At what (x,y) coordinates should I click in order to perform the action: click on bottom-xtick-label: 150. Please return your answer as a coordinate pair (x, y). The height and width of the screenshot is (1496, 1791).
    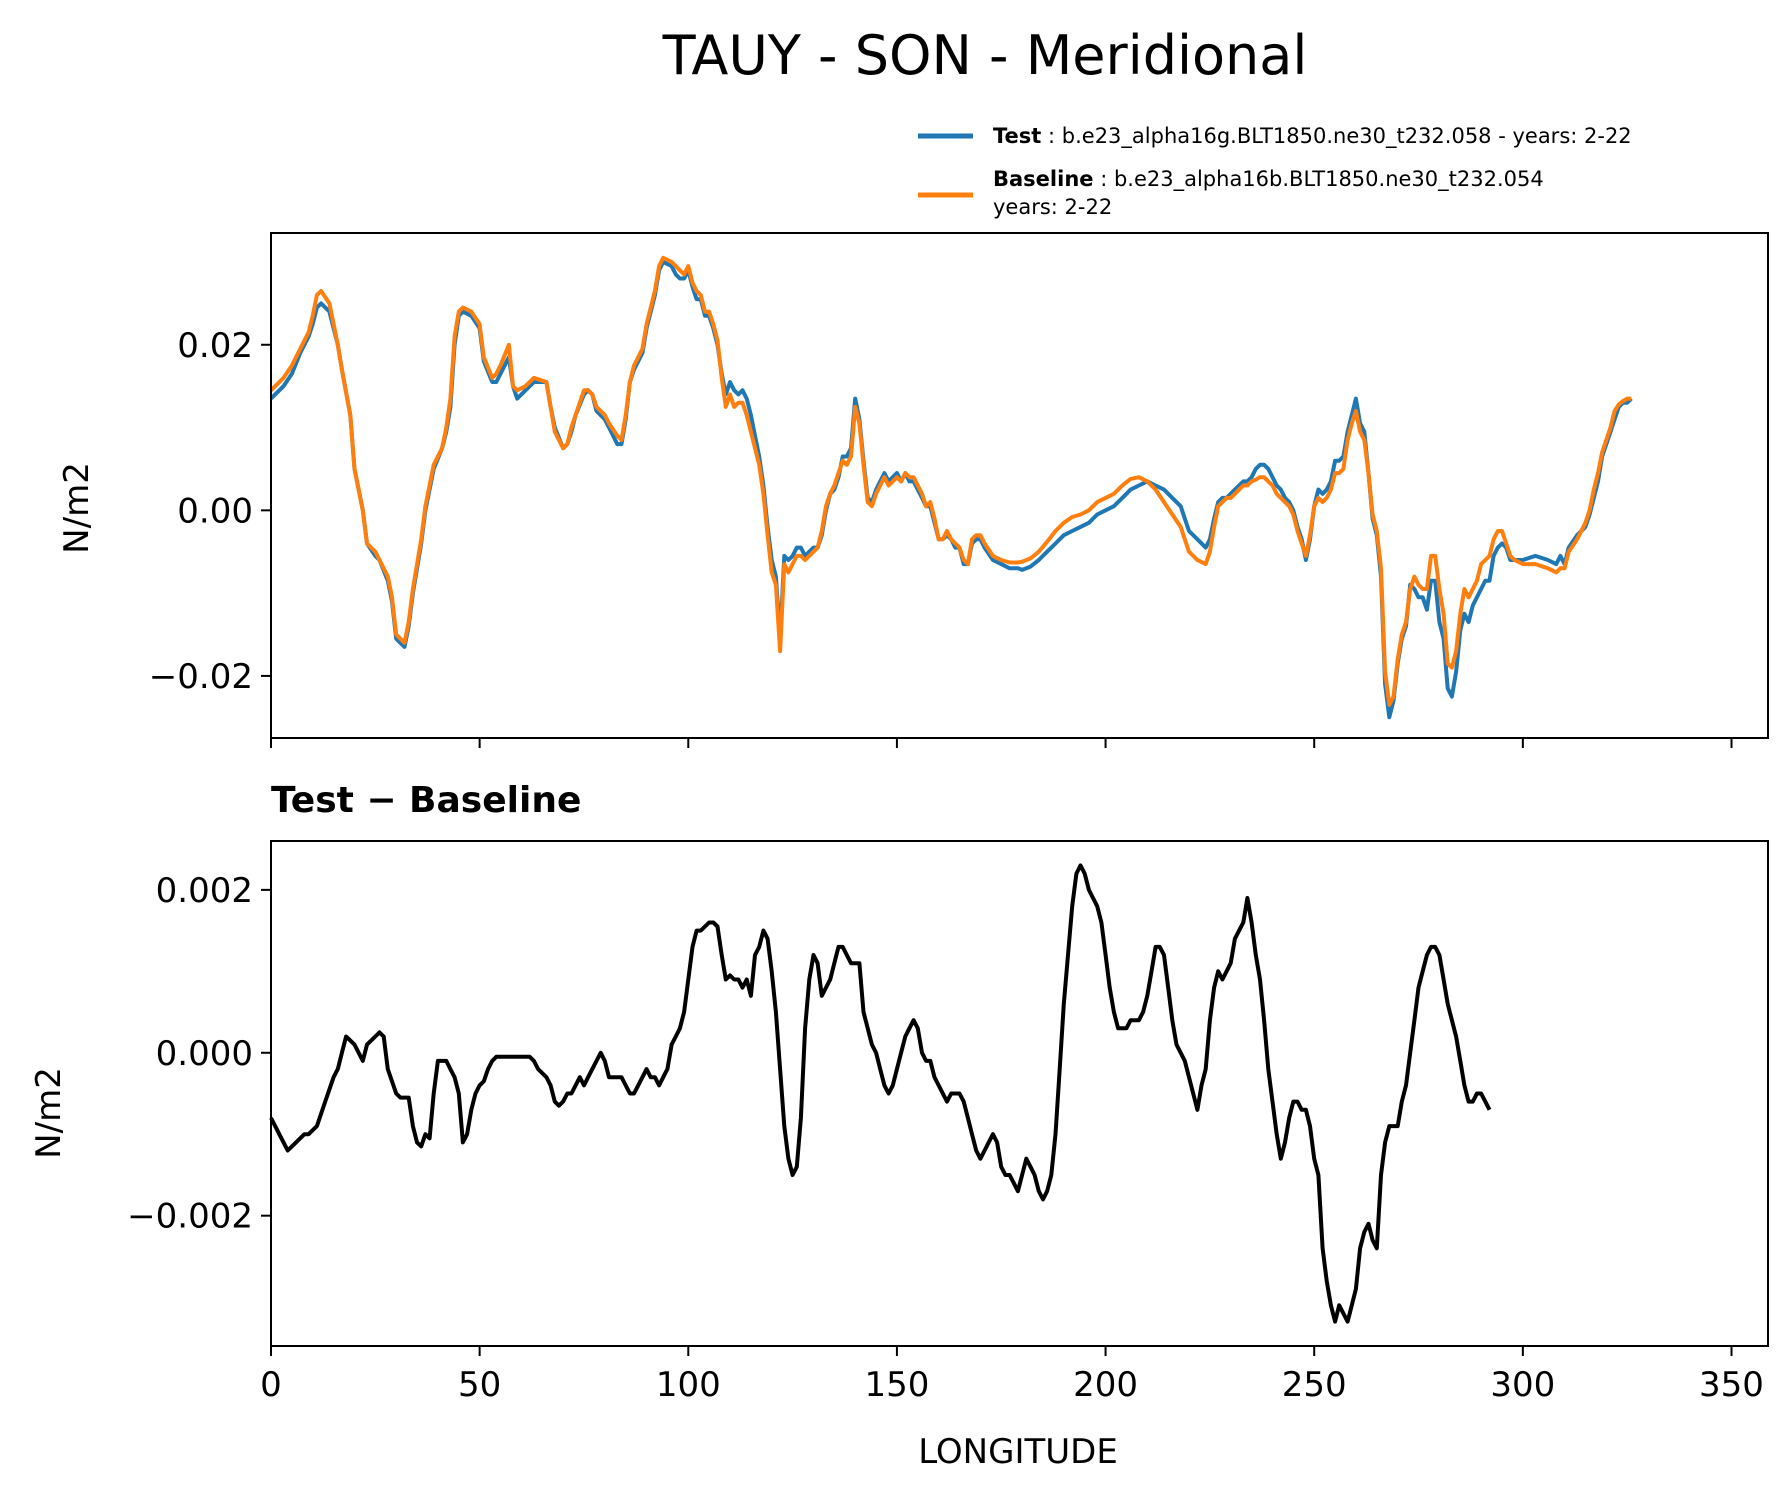
    Looking at the image, I should click on (896, 1385).